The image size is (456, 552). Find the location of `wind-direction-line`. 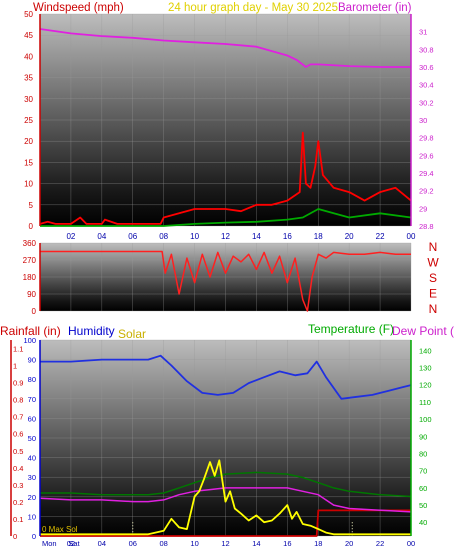

wind-direction-line is located at coordinates (225, 281).